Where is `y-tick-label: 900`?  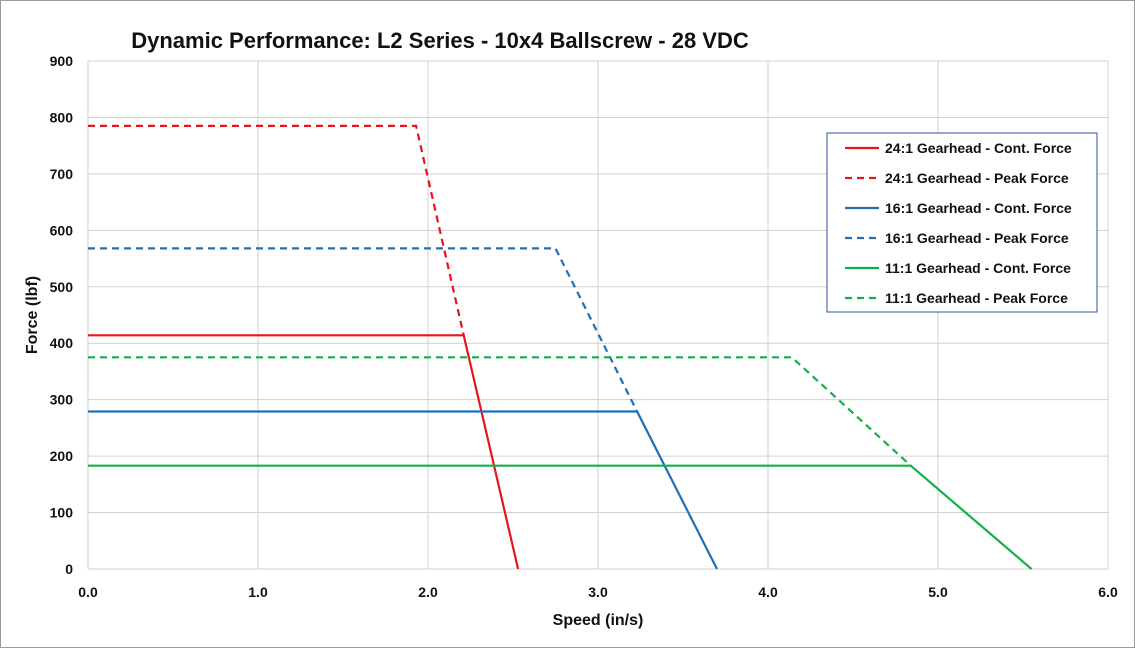 y-tick-label: 900 is located at coordinates (62, 61).